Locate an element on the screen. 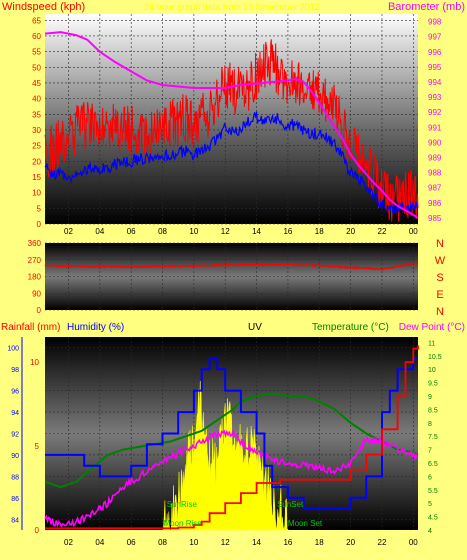 This screenshot has height=560, width=467. humidity-tick-label: 100 is located at coordinates (13, 349).